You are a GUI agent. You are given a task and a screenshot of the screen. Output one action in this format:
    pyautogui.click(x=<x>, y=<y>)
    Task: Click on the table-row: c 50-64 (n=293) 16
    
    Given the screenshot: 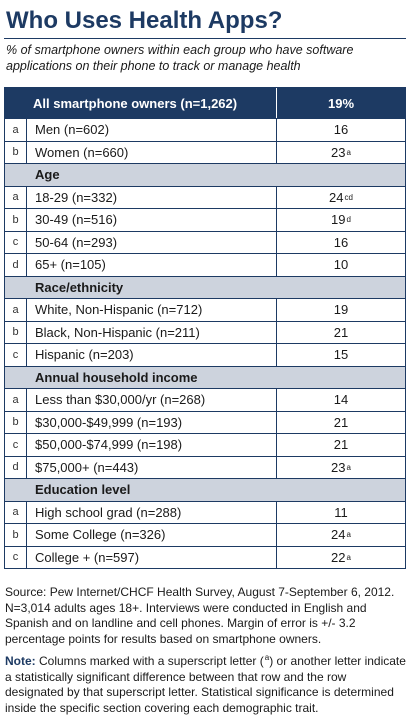 What is the action you would take?
    pyautogui.click(x=205, y=242)
    